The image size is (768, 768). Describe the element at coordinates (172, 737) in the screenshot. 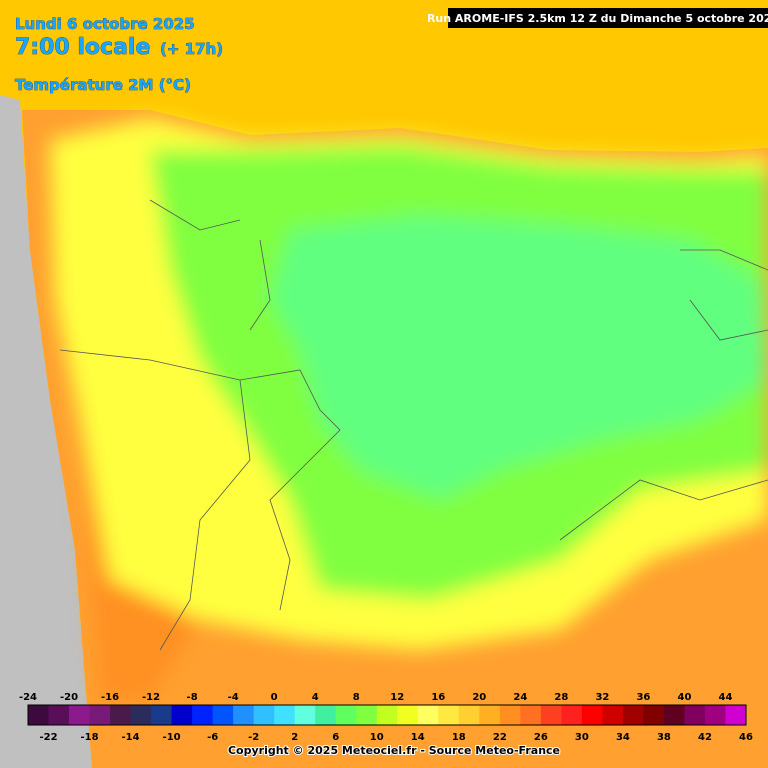

I see `legend-label: -10` at that location.